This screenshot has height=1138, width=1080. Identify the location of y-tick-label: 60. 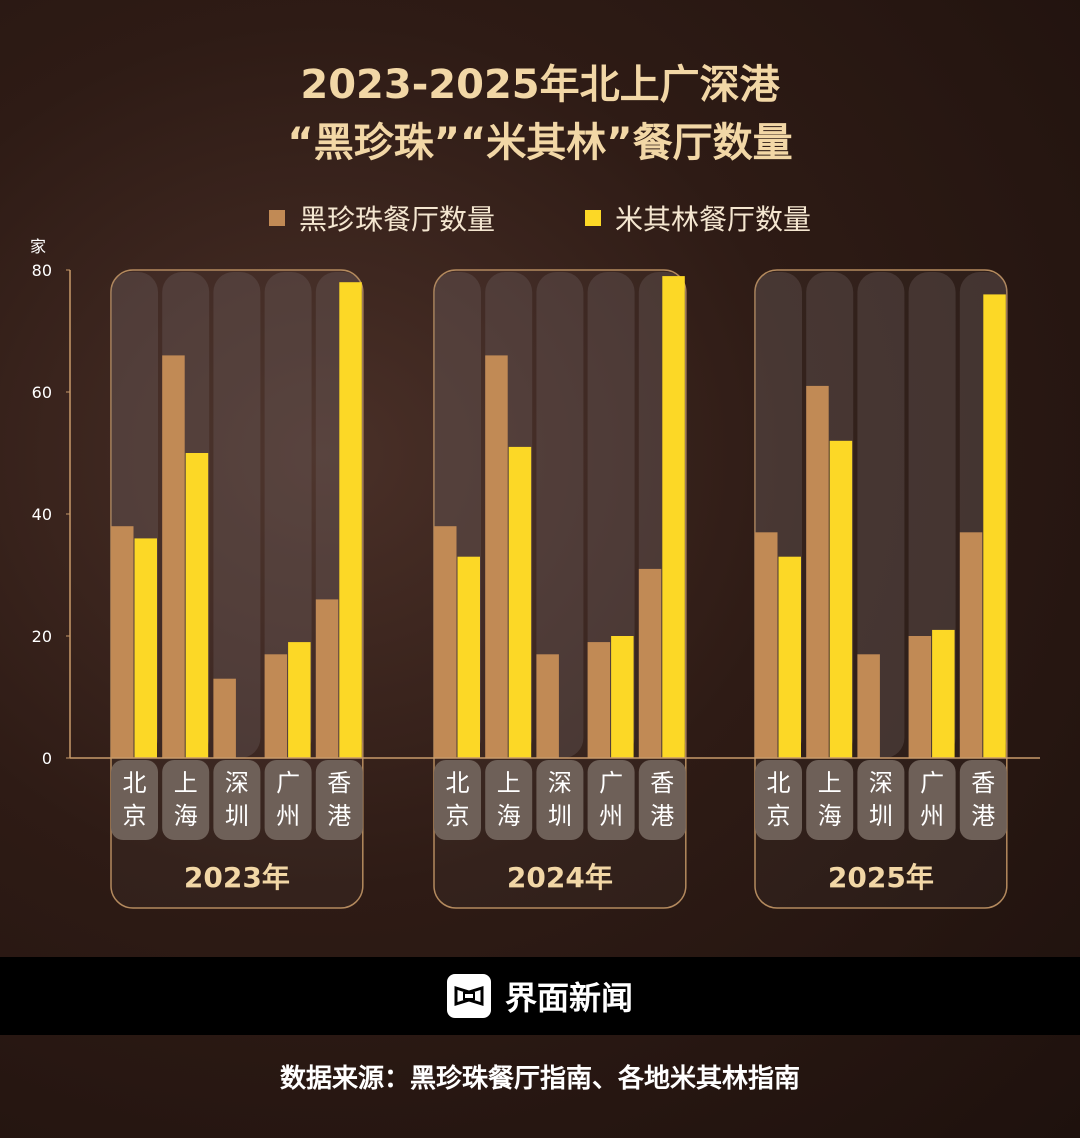
(42, 392).